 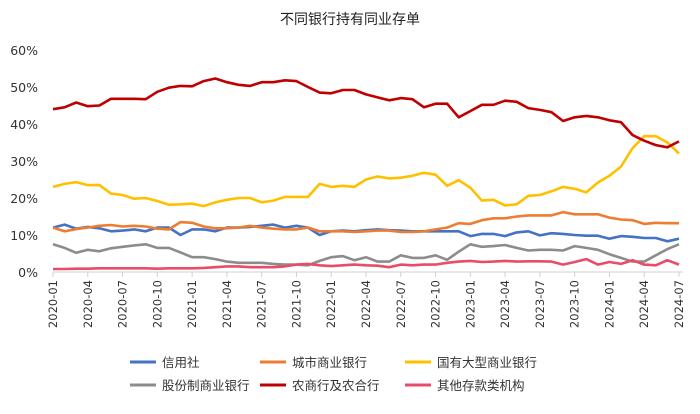 I want to click on x-tick-label: 2021-01, so click(x=192, y=304).